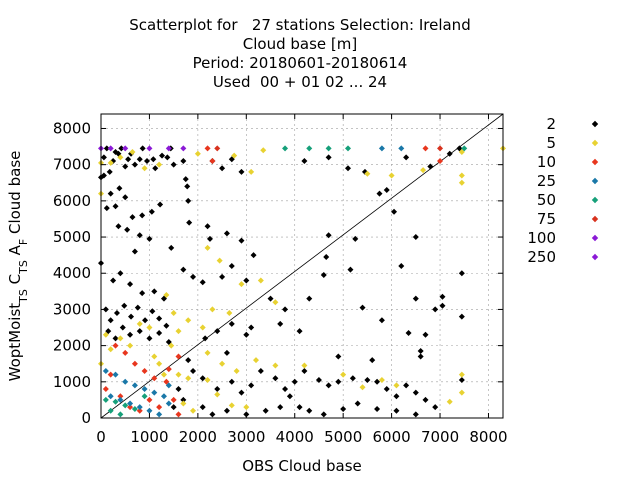  What do you see at coordinates (595, 257) in the screenshot?
I see `legend-marker` at bounding box center [595, 257].